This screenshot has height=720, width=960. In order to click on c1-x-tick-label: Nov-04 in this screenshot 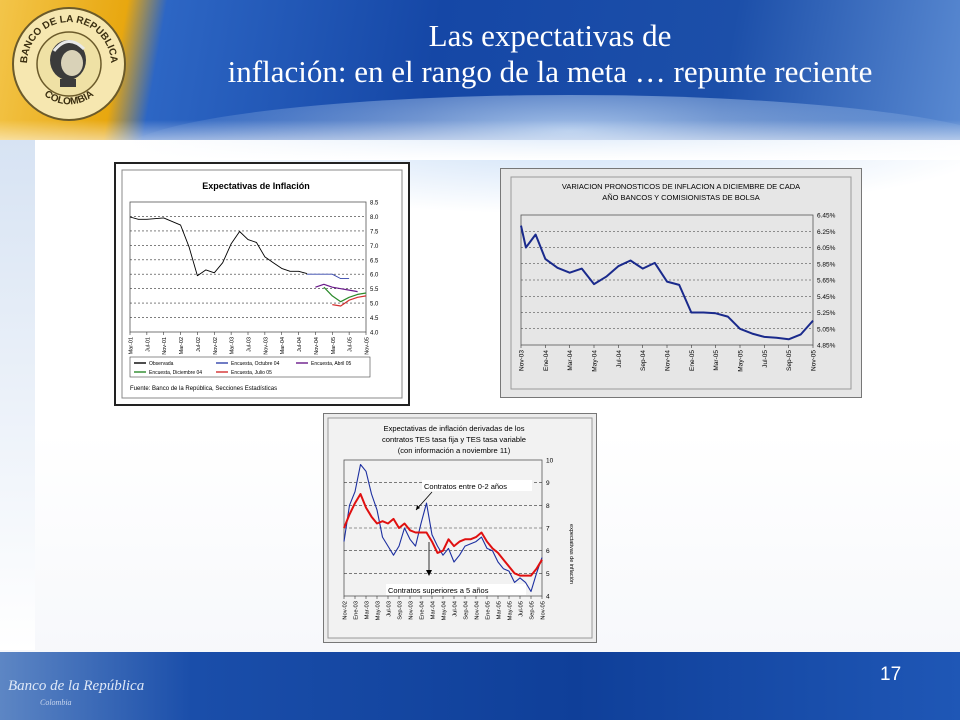, I will do `click(317, 346)`.